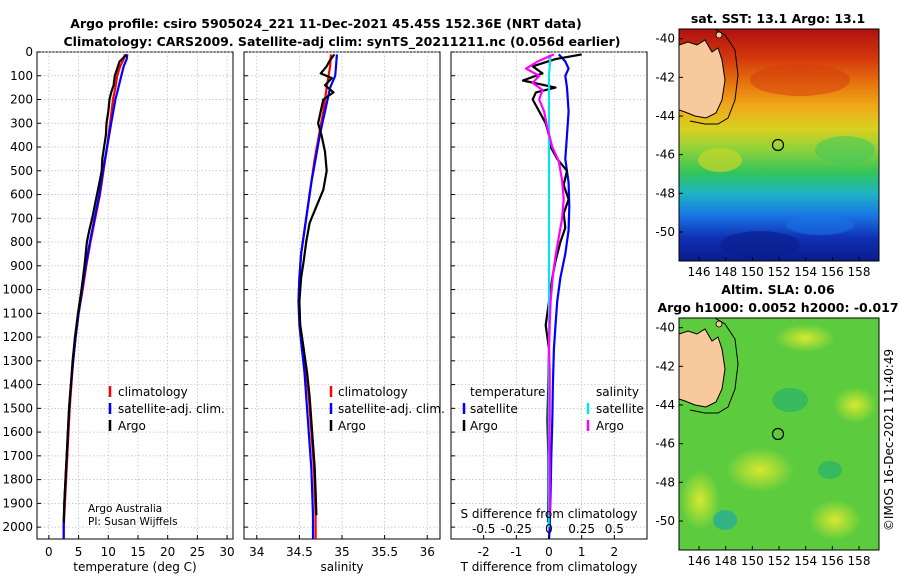  I want to click on argo-location-marker, so click(778, 145).